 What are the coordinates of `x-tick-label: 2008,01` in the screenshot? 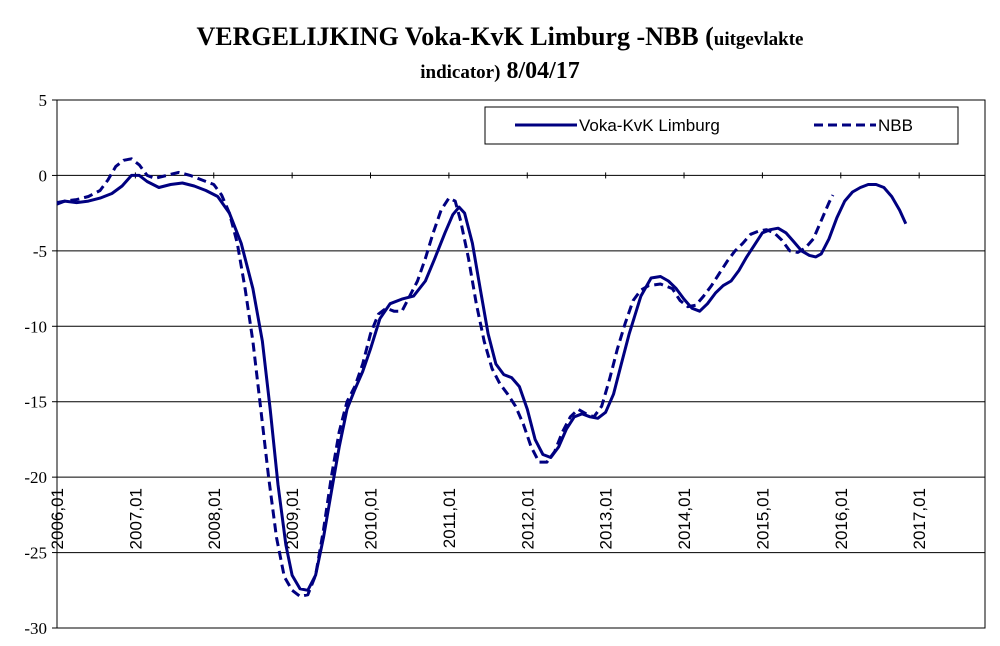 It's located at (214, 518).